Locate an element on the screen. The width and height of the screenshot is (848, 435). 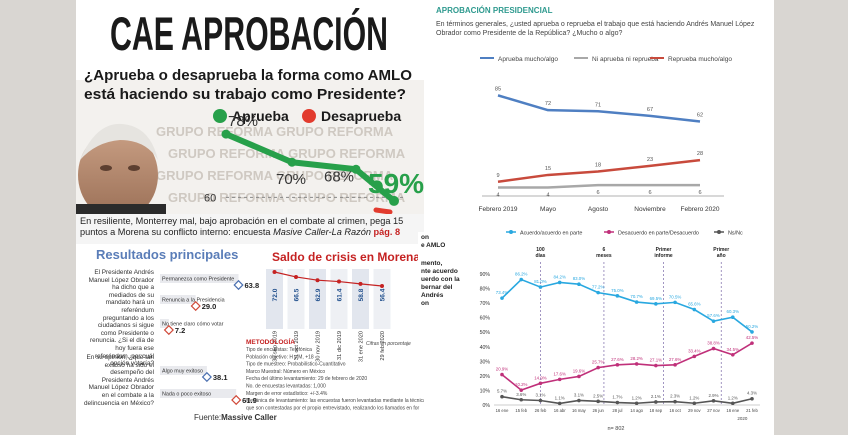
data-label: 62 is located at coordinates (700, 116).